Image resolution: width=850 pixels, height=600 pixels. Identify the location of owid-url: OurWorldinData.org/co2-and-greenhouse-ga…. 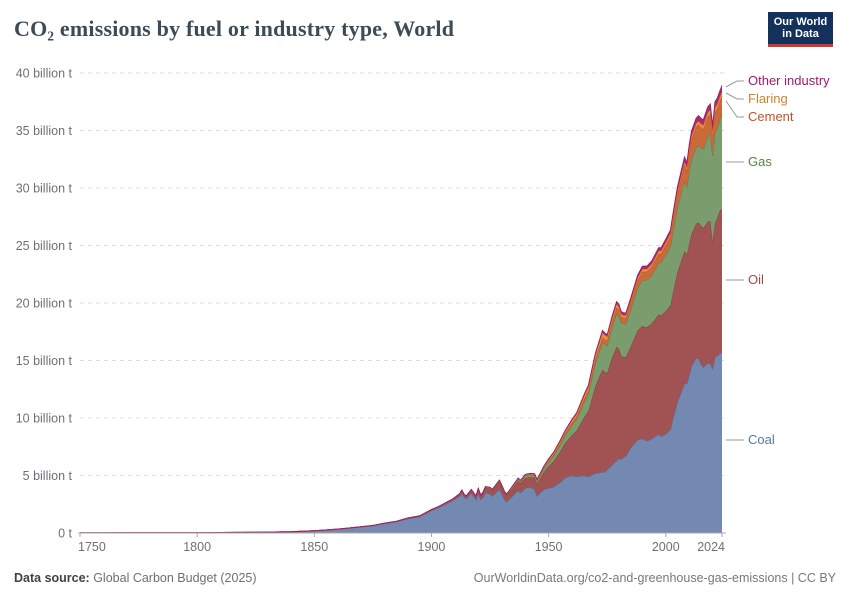
(654, 578).